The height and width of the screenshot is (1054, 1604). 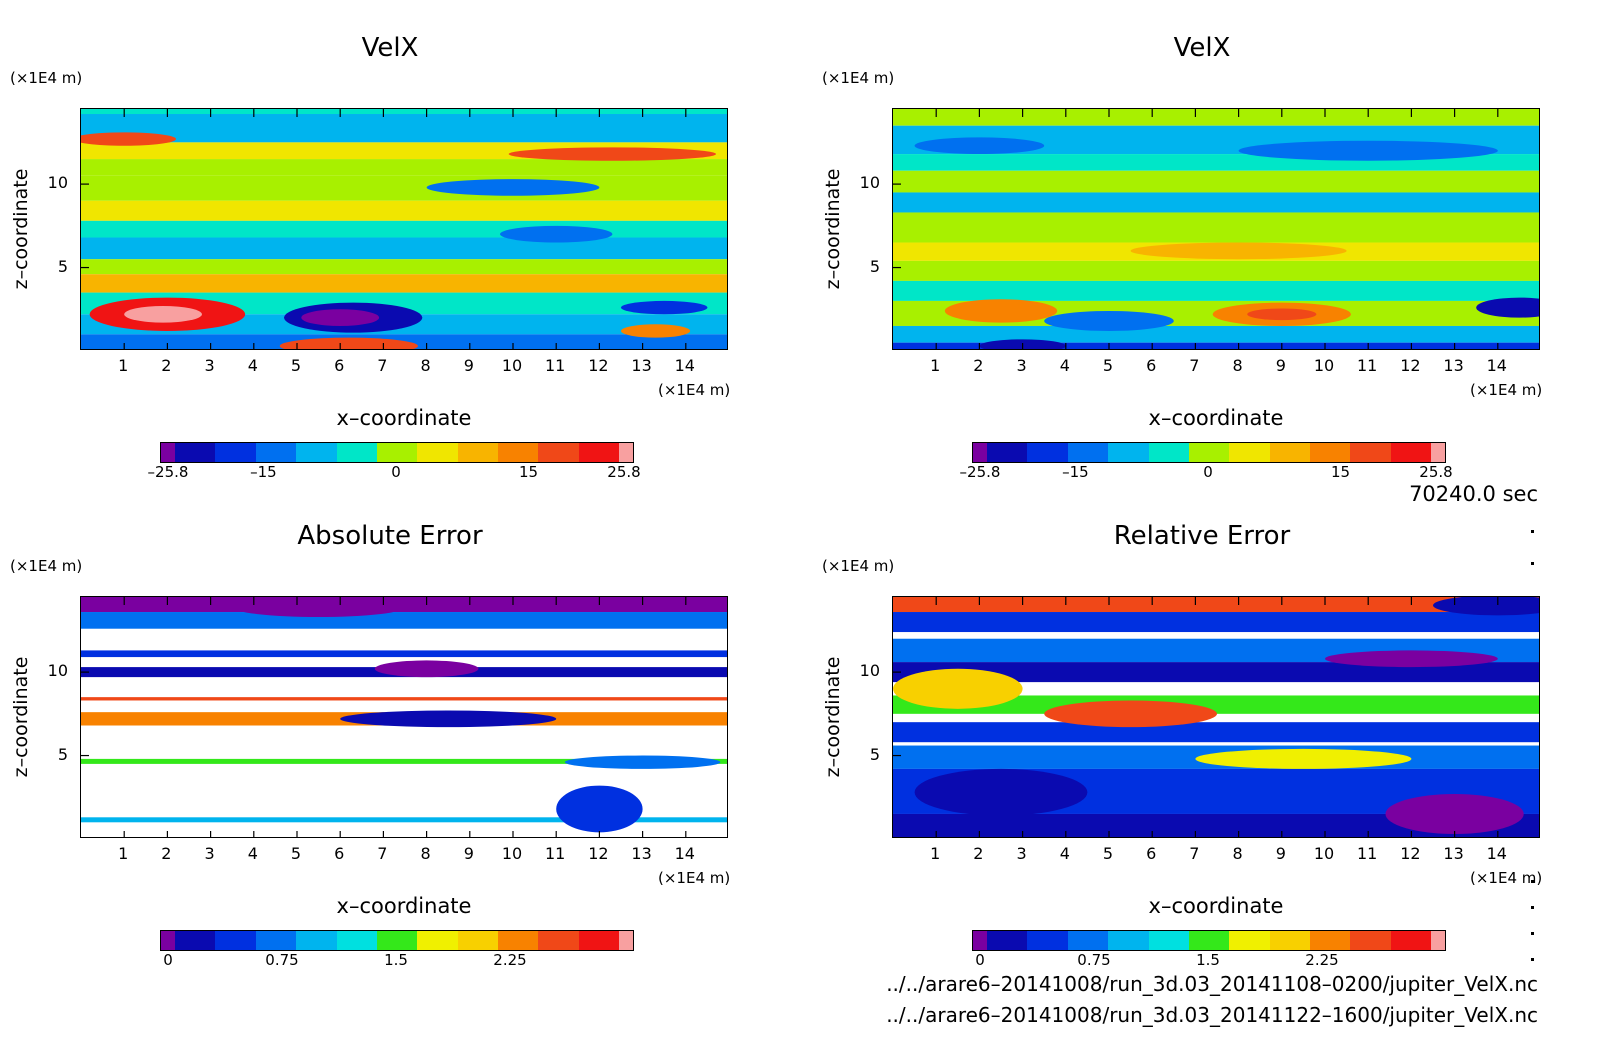 I want to click on x-unit-label: (×1E4 m), so click(x=1506, y=878).